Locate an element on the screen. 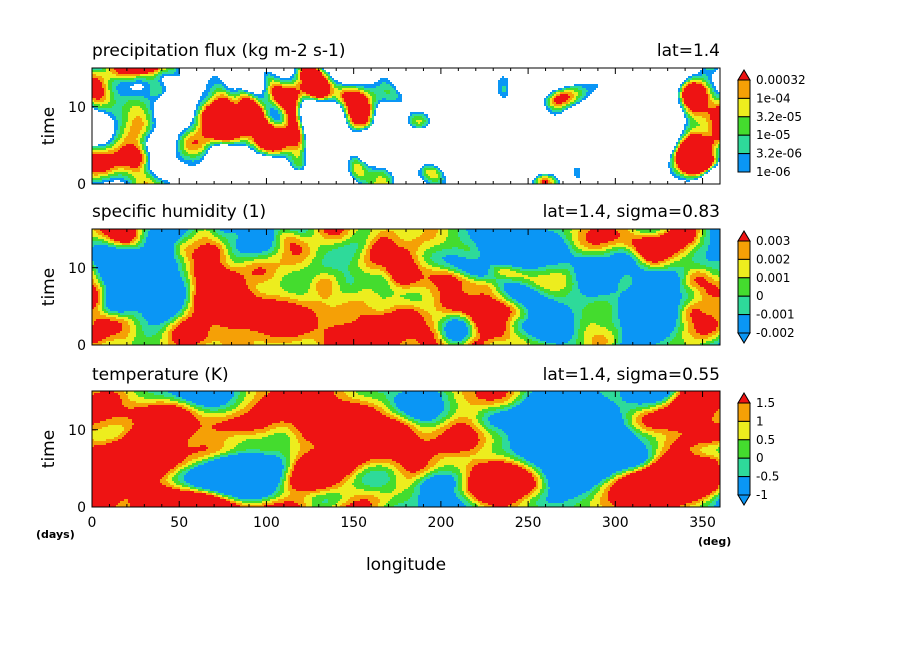 Image resolution: width=904 pixels, height=654 pixels. colorbar-label: -0.5 is located at coordinates (767, 477).